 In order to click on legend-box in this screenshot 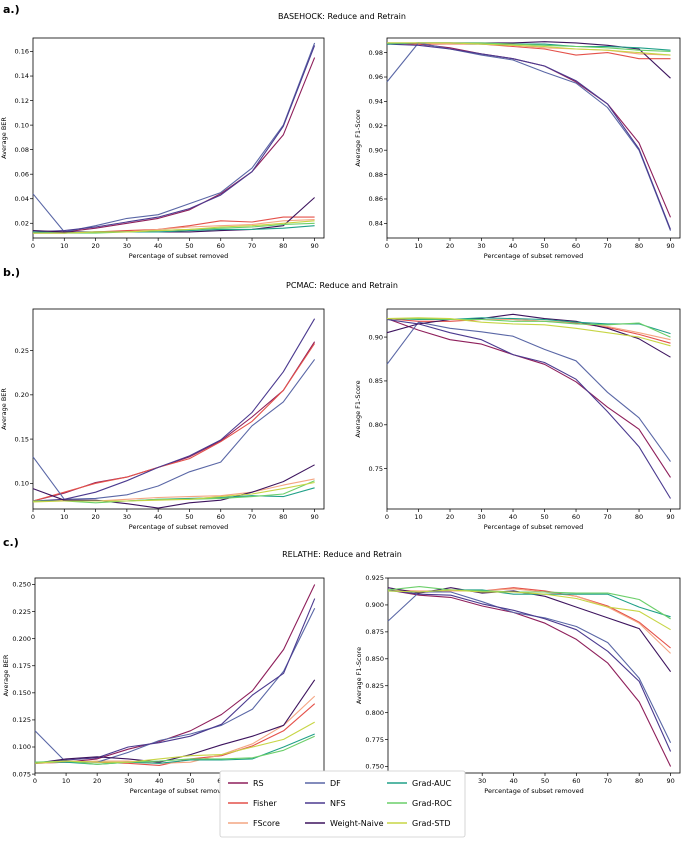, I will do `click(342, 804)`.